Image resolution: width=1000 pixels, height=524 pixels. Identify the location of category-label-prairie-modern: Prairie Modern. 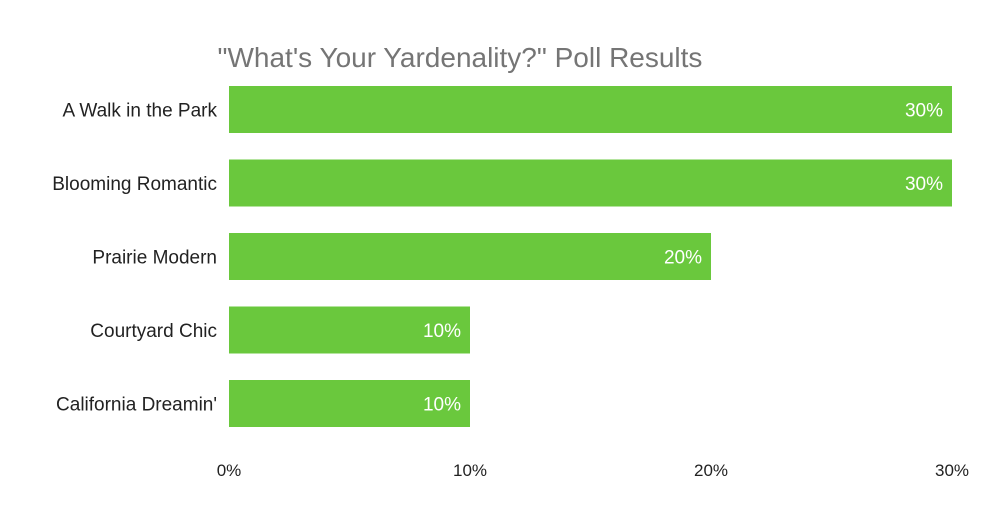
(154, 258).